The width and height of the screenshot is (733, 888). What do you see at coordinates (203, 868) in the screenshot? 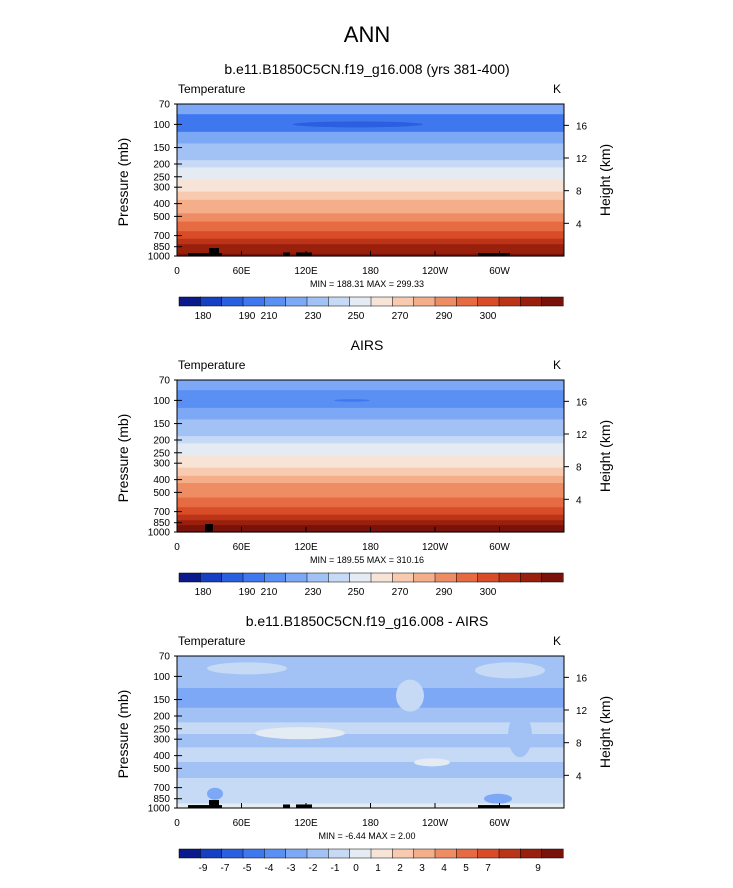
I see `colorbar-label: -9` at bounding box center [203, 868].